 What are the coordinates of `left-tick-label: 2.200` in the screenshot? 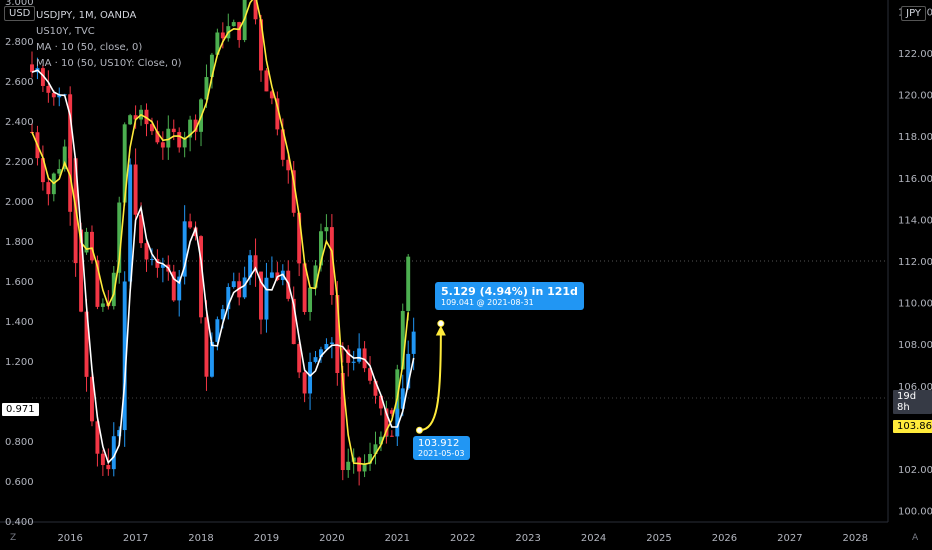 It's located at (19, 162).